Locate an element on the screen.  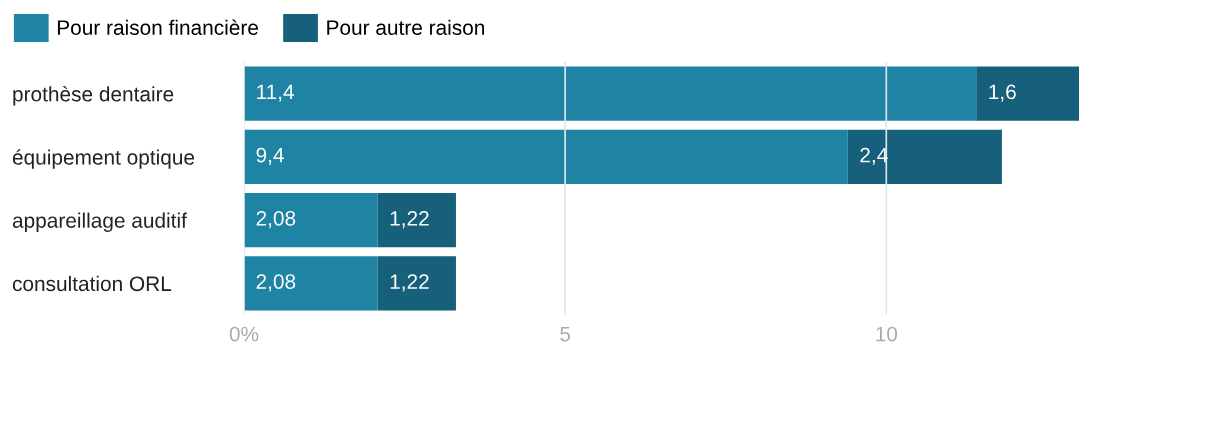
legend-label: Pour autre raison is located at coordinates (406, 27).